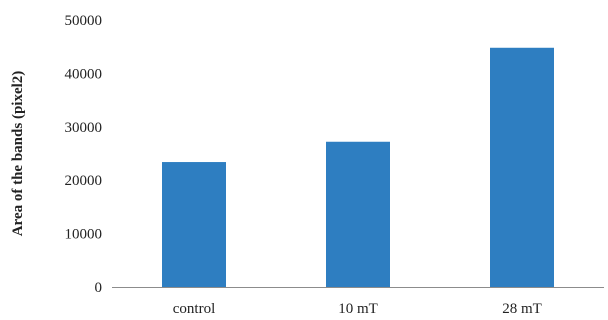  What do you see at coordinates (99, 288) in the screenshot?
I see `y-tick-label: 0` at bounding box center [99, 288].